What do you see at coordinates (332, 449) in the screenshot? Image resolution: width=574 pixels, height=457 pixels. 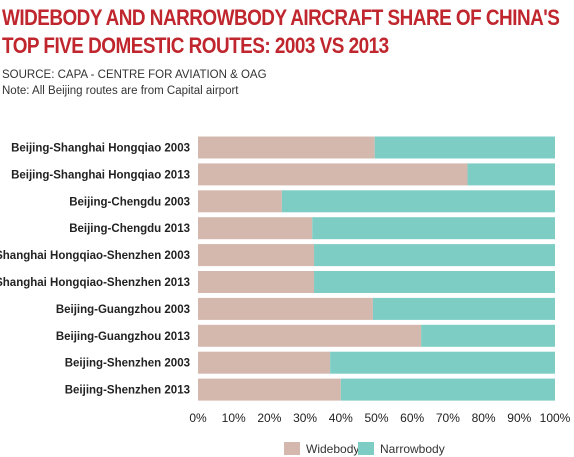 I see `legend-label-widebody: Widebody` at bounding box center [332, 449].